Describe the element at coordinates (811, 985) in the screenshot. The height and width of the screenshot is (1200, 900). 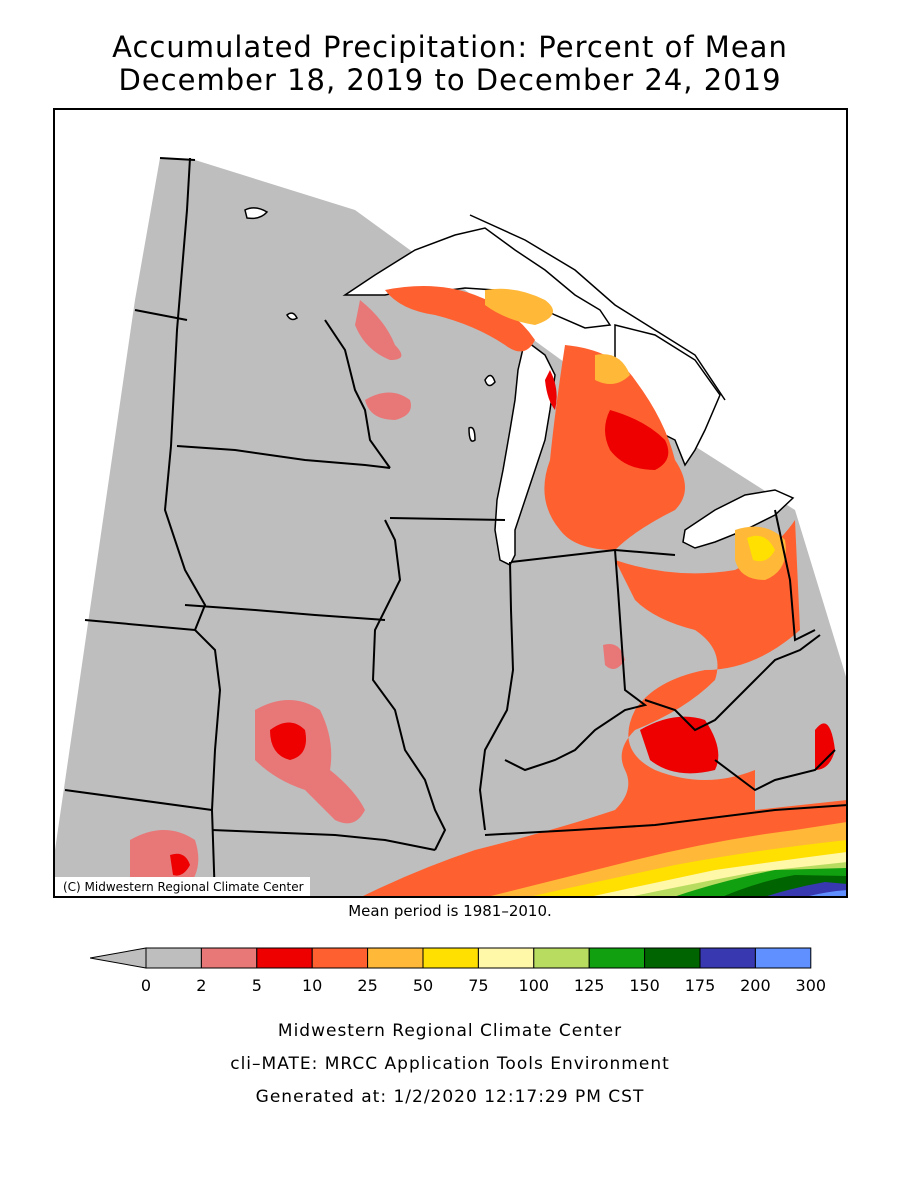
I see `legend-tick-label: 300` at that location.